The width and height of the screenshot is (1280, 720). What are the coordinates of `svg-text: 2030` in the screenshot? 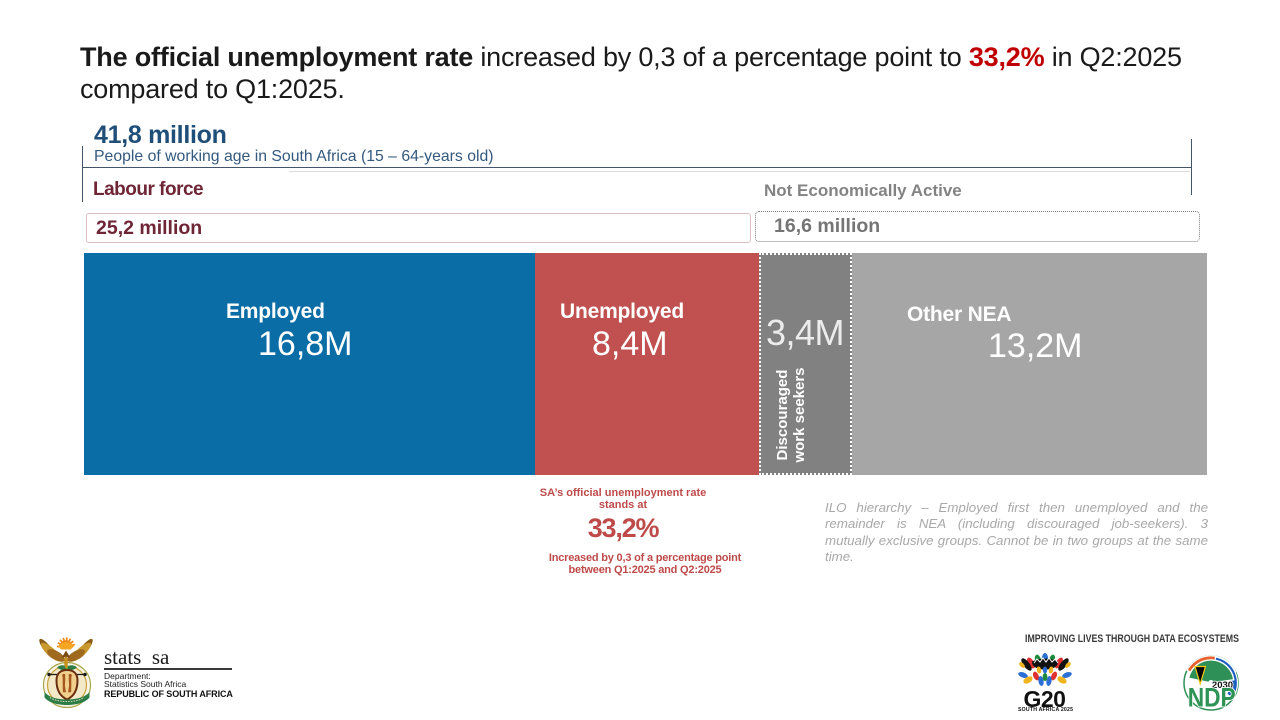 It's located at (1222, 685).